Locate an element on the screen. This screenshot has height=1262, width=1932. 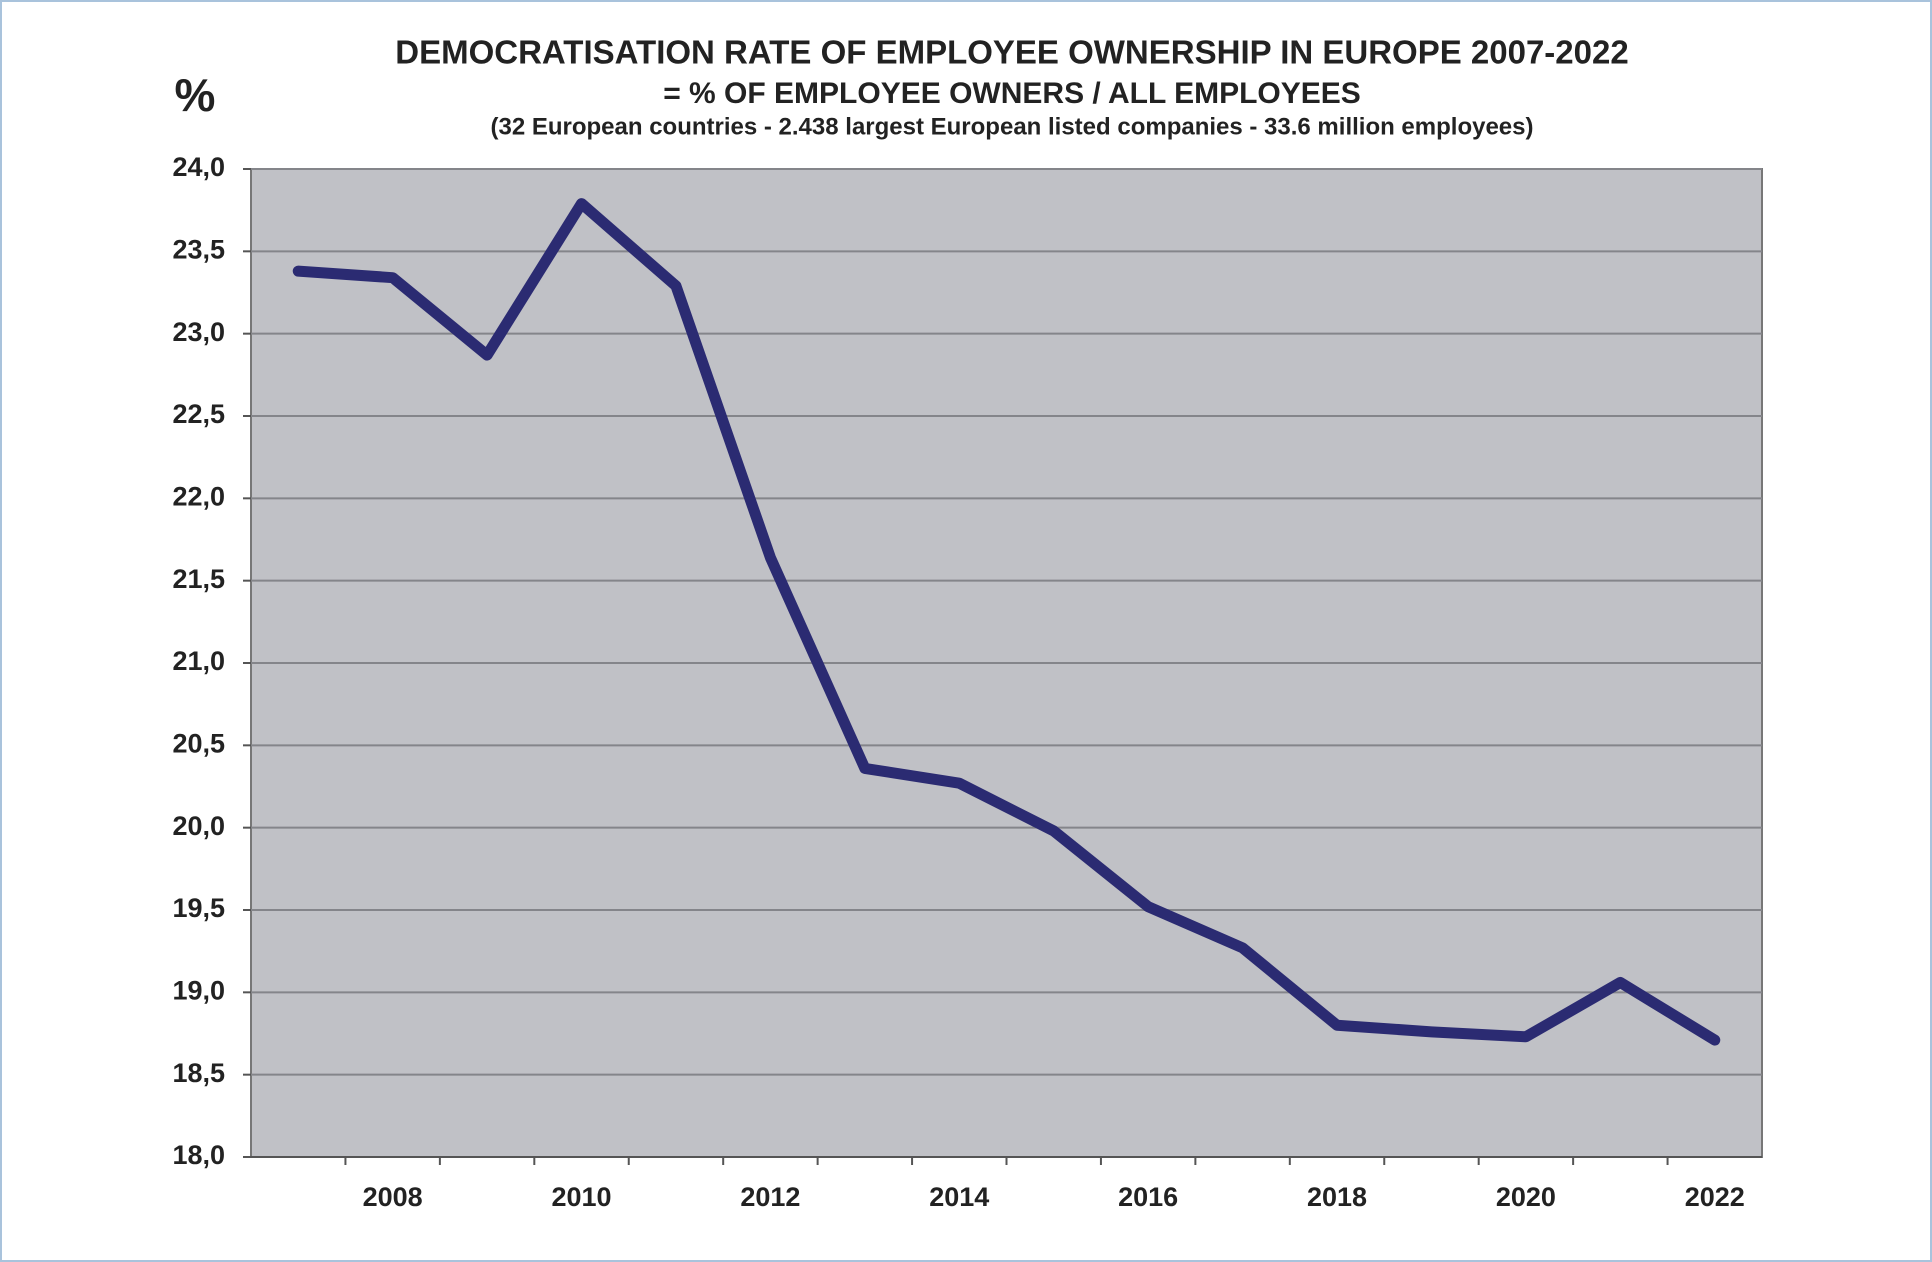
x-tick-label: 2016 is located at coordinates (1148, 1197).